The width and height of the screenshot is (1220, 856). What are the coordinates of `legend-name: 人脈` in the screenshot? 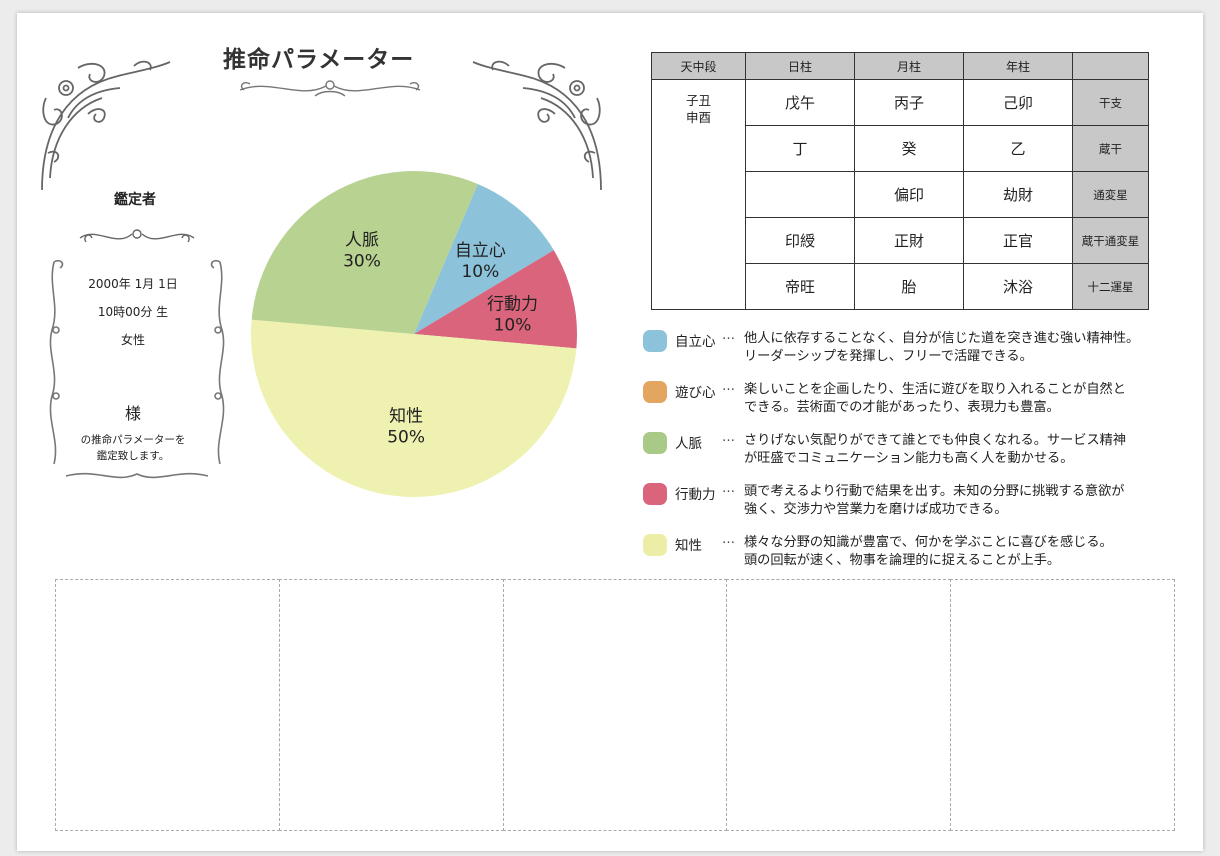 It's located at (688, 444).